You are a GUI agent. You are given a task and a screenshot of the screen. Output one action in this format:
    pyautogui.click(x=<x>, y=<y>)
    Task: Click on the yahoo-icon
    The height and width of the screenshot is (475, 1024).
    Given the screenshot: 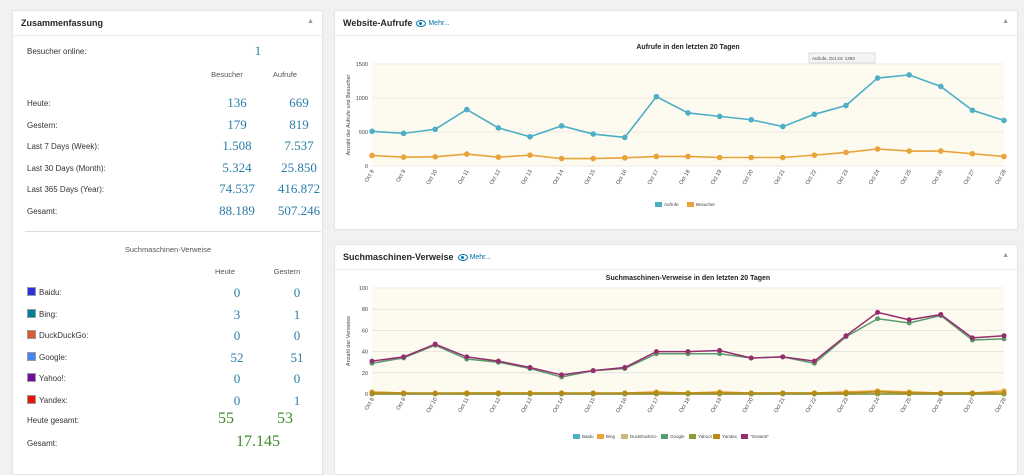 What is the action you would take?
    pyautogui.click(x=31, y=377)
    